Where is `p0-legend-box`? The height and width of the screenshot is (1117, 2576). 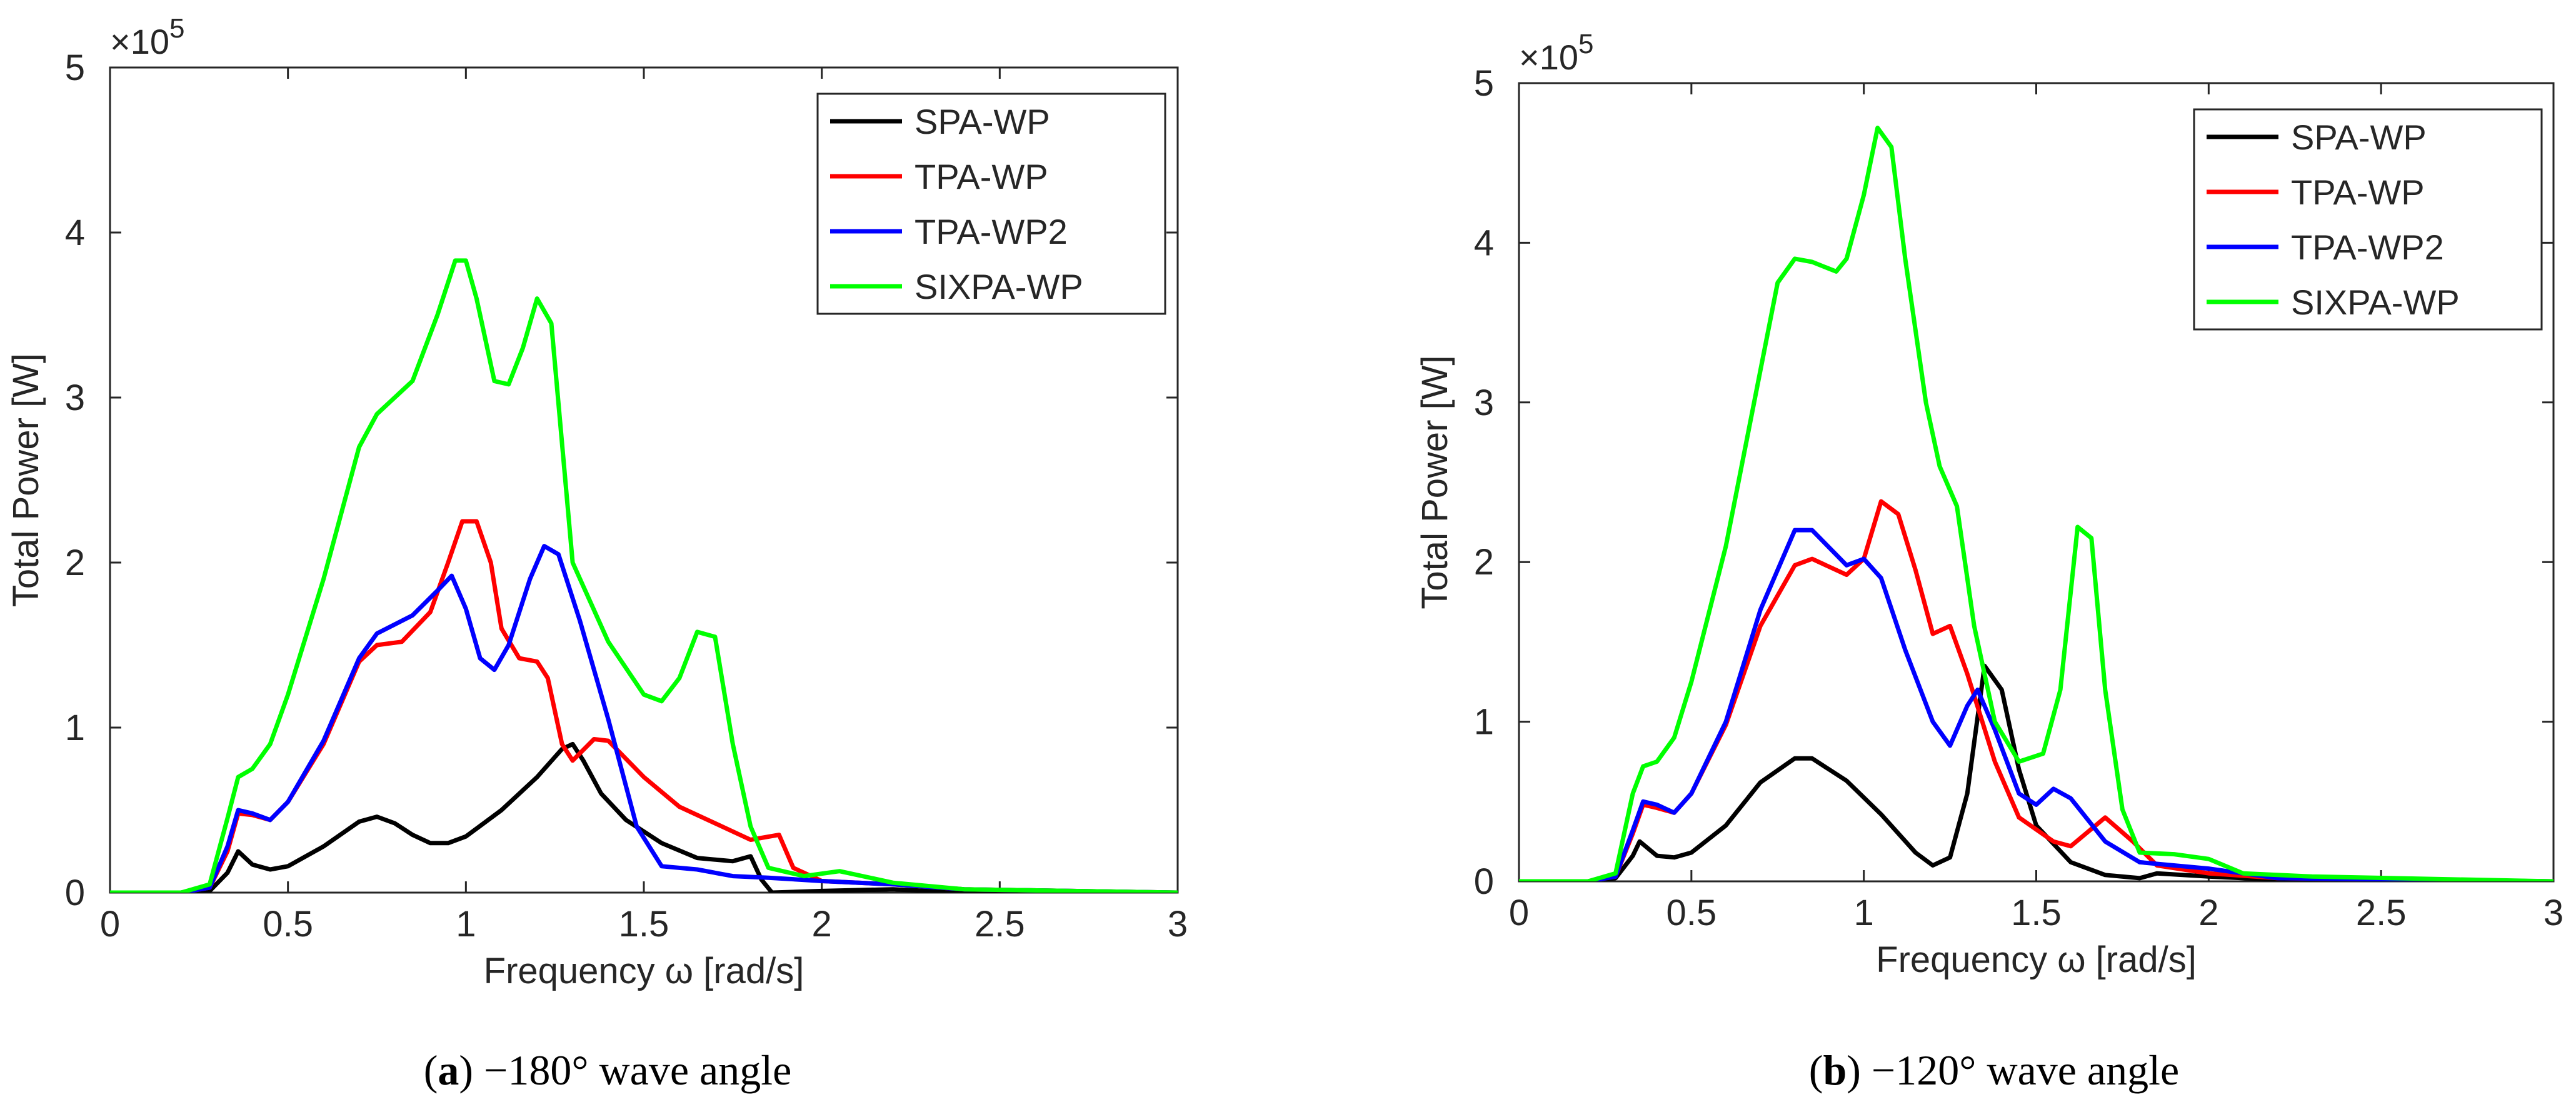
p0-legend-box is located at coordinates (991, 204).